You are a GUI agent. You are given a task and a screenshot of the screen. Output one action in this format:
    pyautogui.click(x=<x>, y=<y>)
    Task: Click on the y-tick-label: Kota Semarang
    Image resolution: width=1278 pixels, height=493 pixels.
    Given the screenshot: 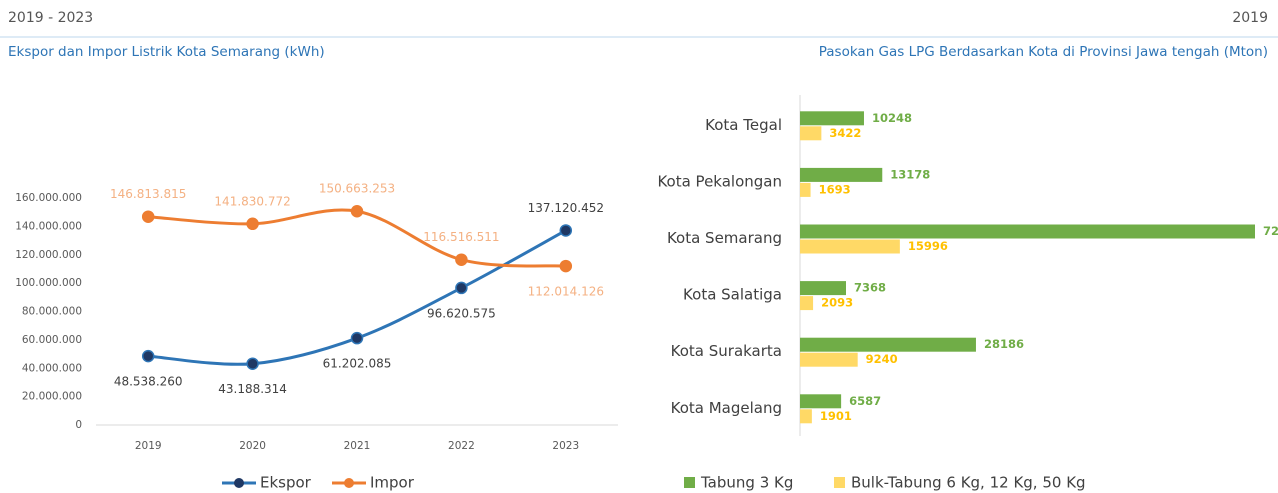 What is the action you would take?
    pyautogui.click(x=724, y=238)
    